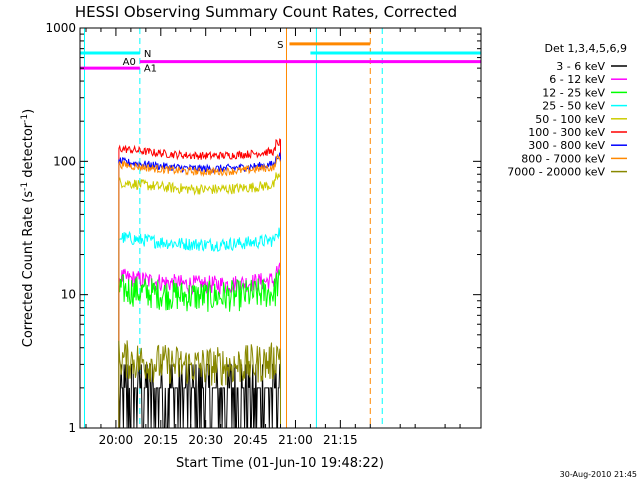 This screenshot has height=480, width=640. I want to click on y-tick-label: 1000, so click(60, 28).